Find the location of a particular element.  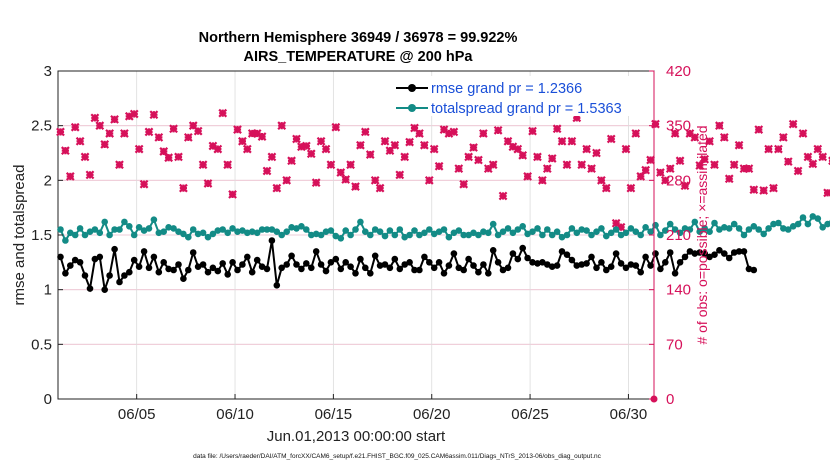

x-tick-label: 06/05 is located at coordinates (137, 414).